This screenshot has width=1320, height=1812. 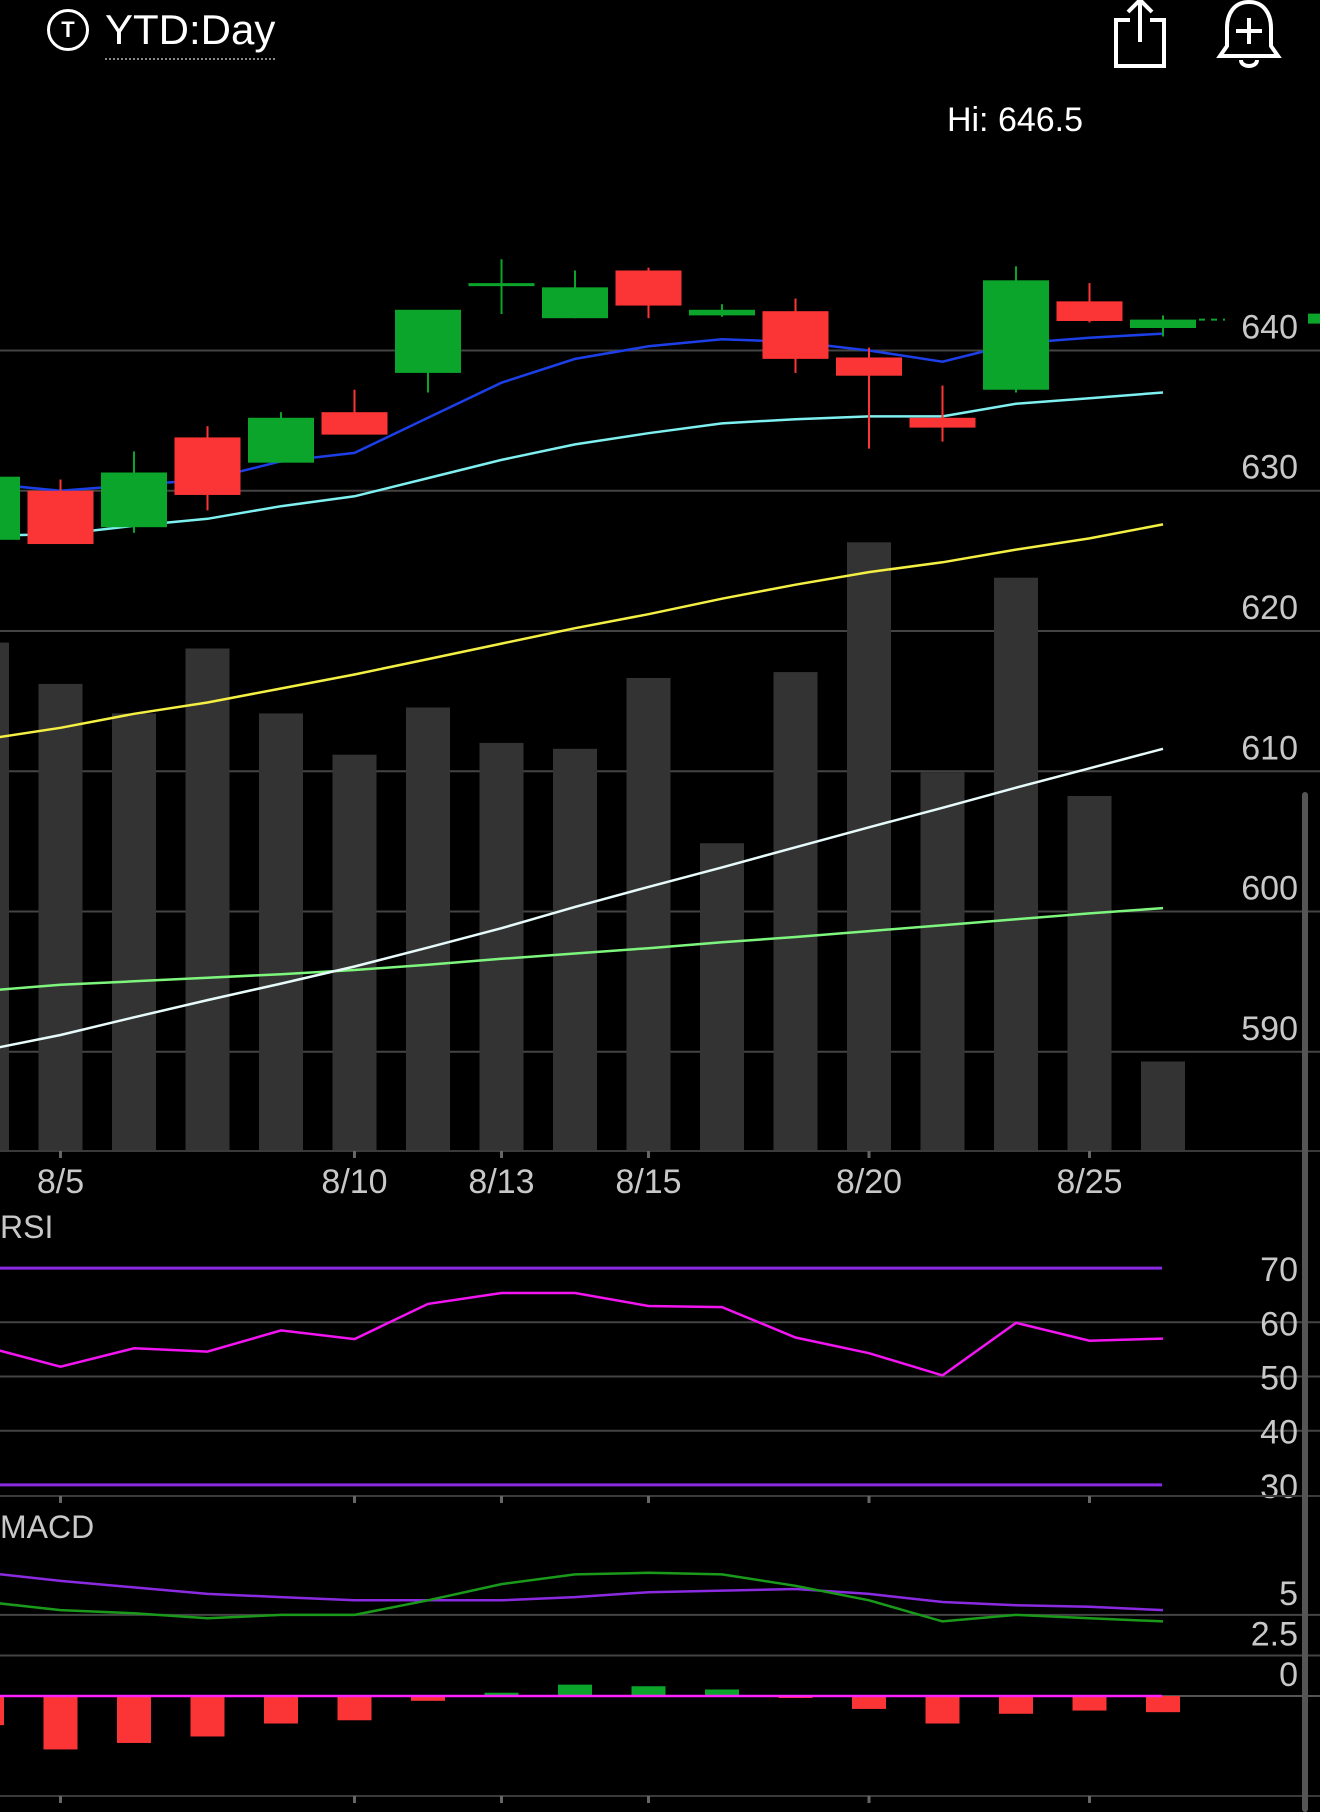 What do you see at coordinates (1279, 1487) in the screenshot?
I see `rsi-tick-label: 30` at bounding box center [1279, 1487].